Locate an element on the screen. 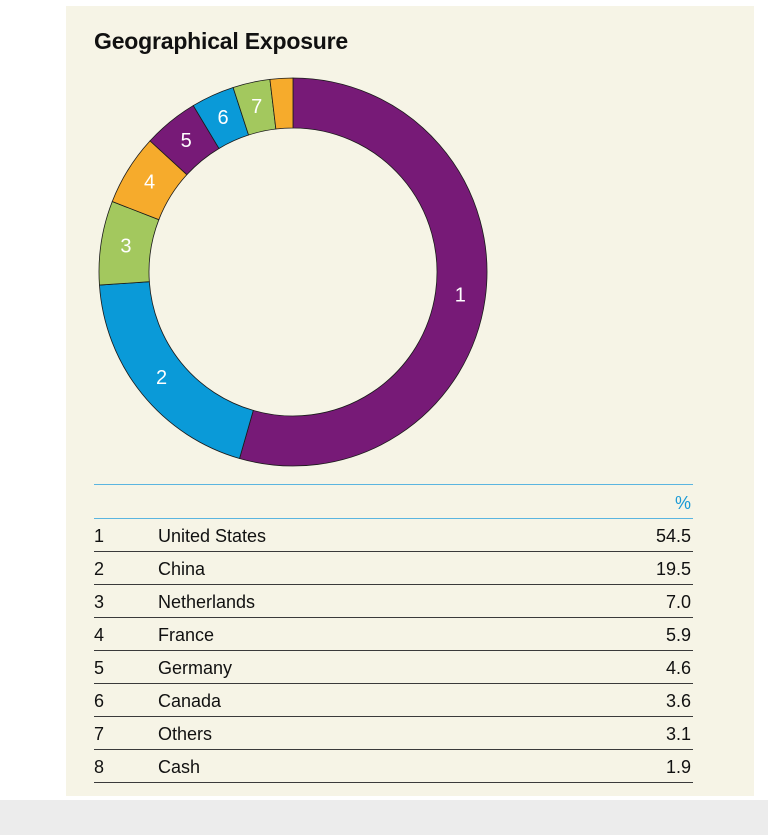 This screenshot has height=835, width=768. row-index: 1 is located at coordinates (99, 536).